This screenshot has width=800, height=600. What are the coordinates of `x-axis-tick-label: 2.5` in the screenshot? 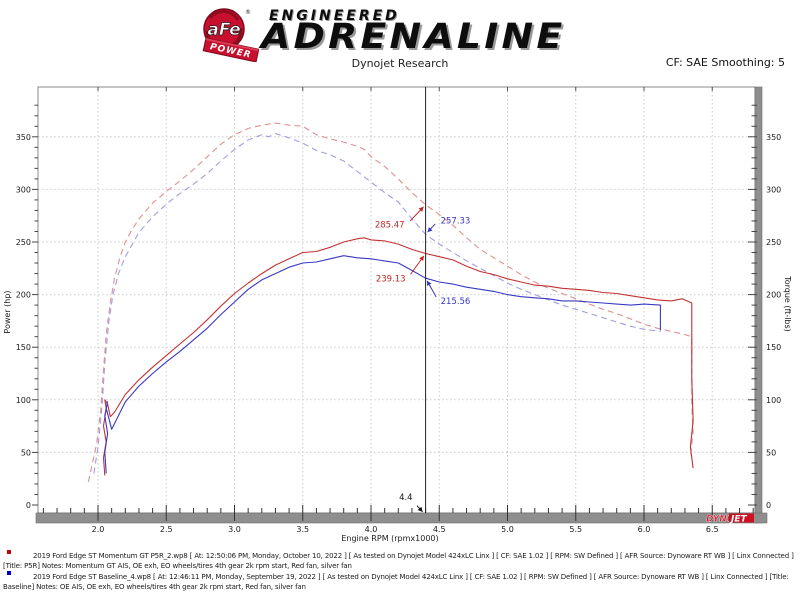 It's located at (166, 529).